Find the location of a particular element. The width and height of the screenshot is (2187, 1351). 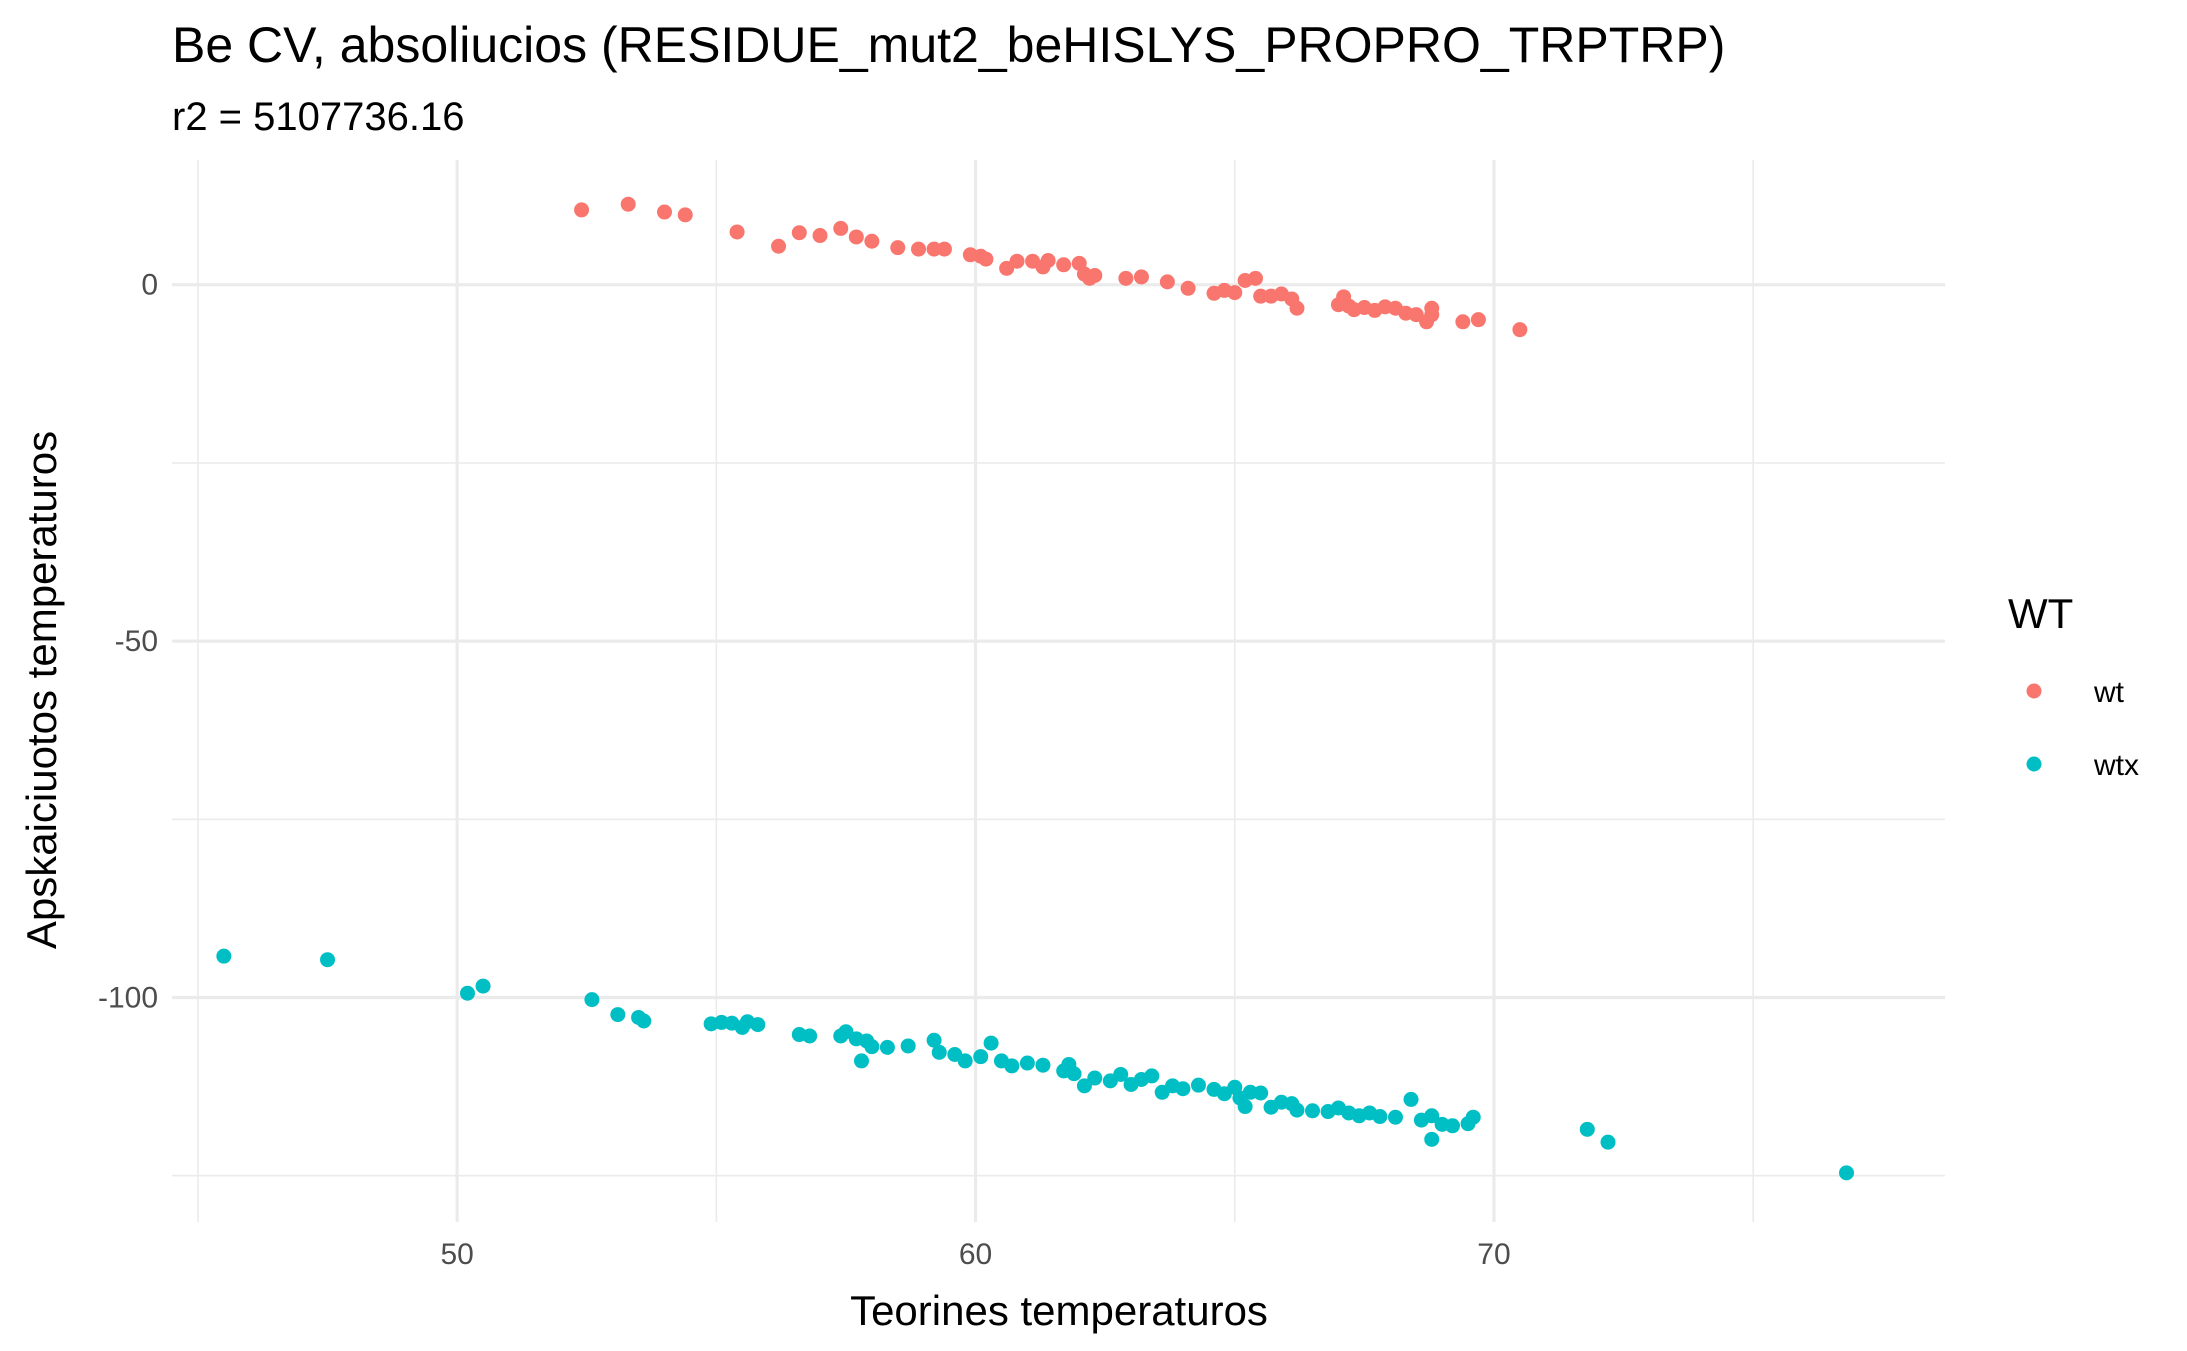

y-axis-title: Apskaiciuotos temperaturos is located at coordinates (41, 690).